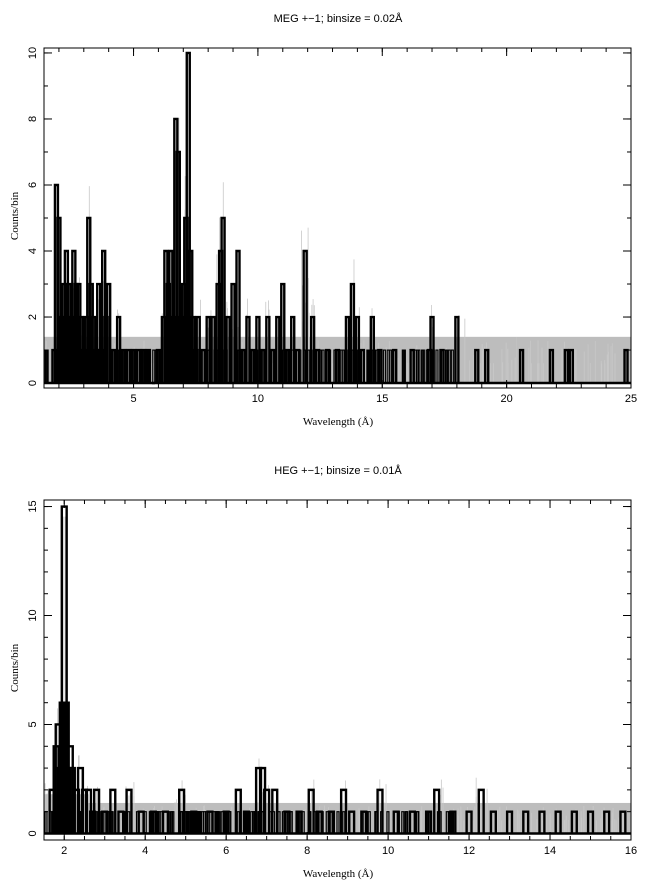 The height and width of the screenshot is (891, 649). I want to click on x-tick-label: 5, so click(133, 399).